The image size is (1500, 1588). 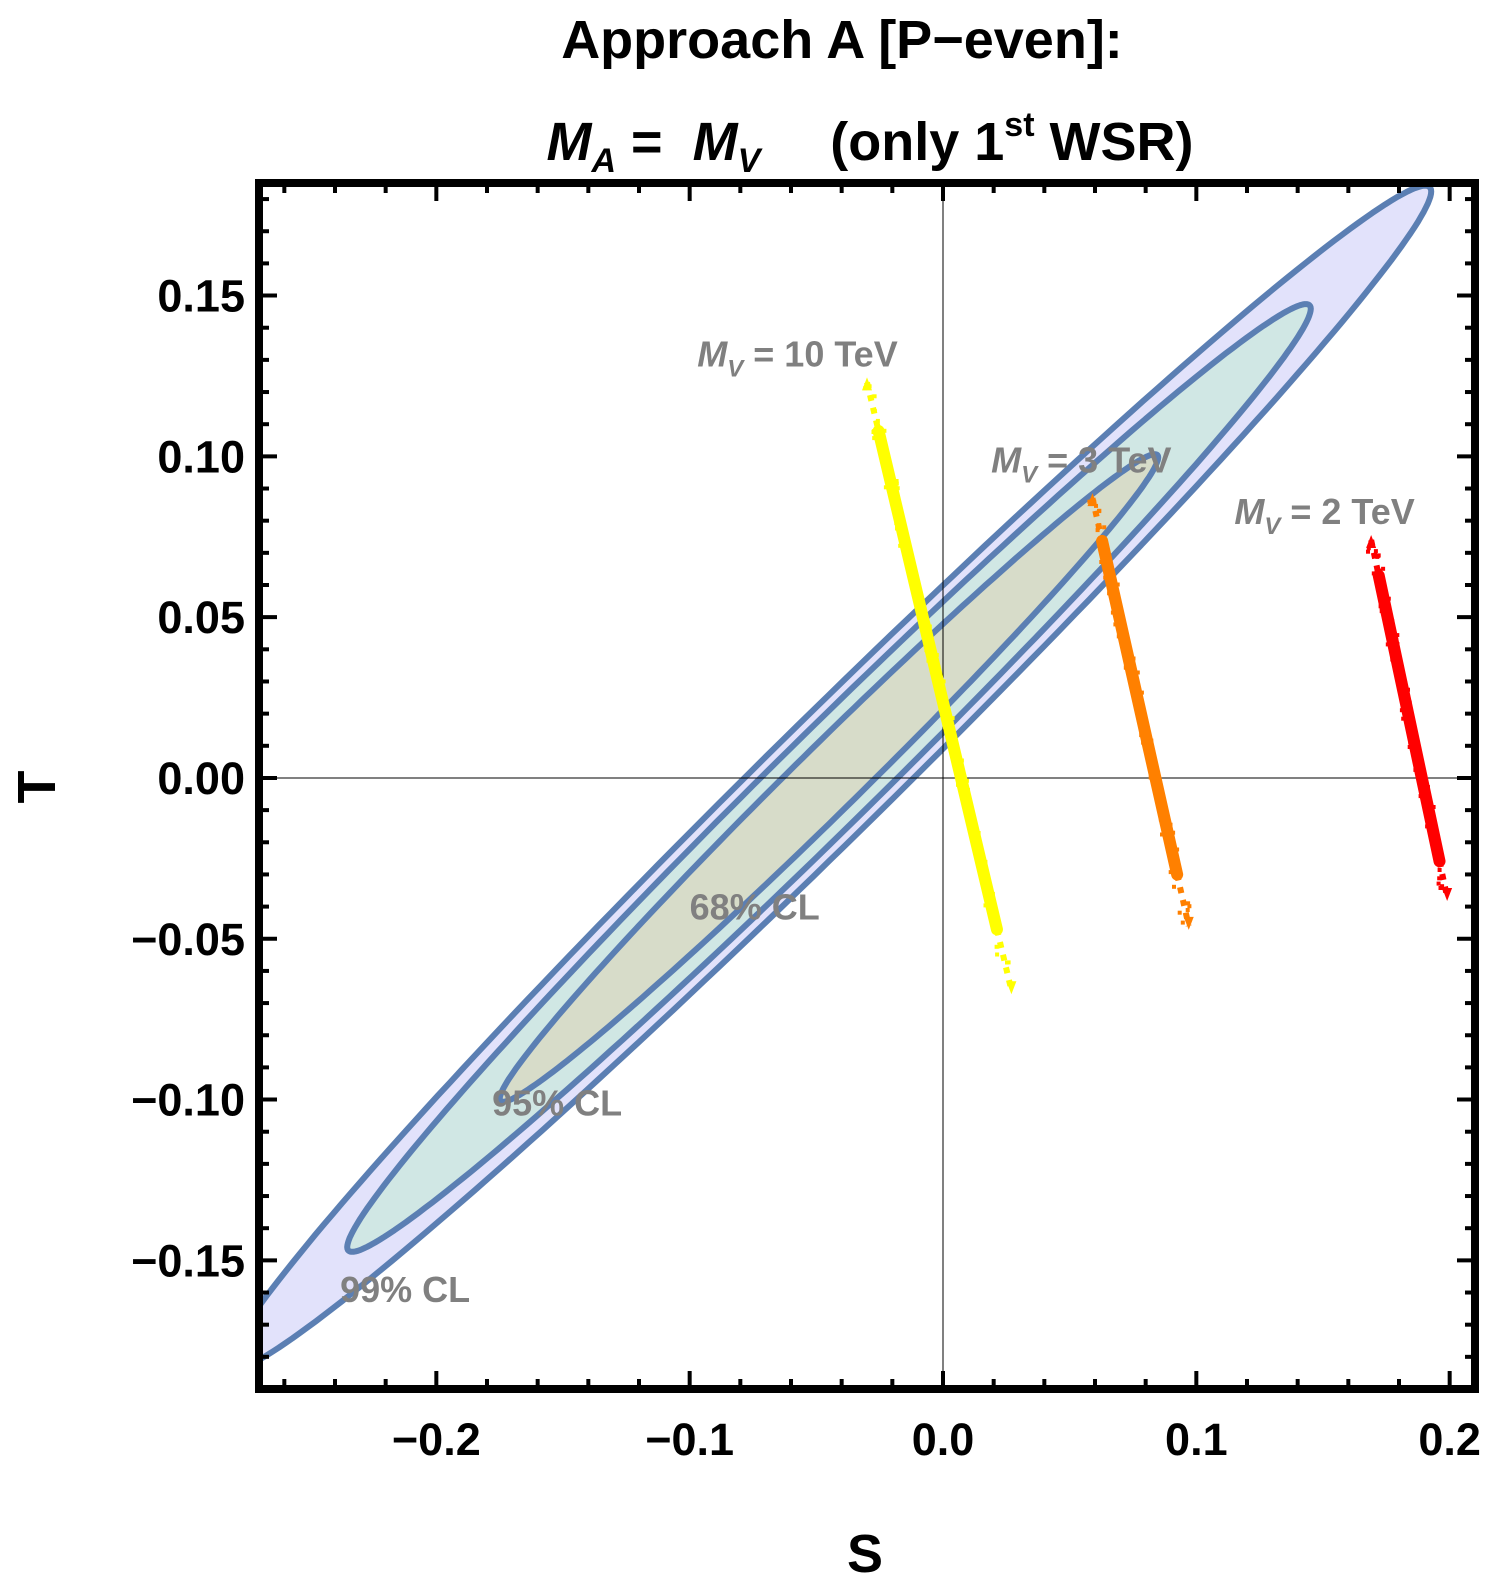 What do you see at coordinates (201, 456) in the screenshot?
I see `y-tick-label: 0.10` at bounding box center [201, 456].